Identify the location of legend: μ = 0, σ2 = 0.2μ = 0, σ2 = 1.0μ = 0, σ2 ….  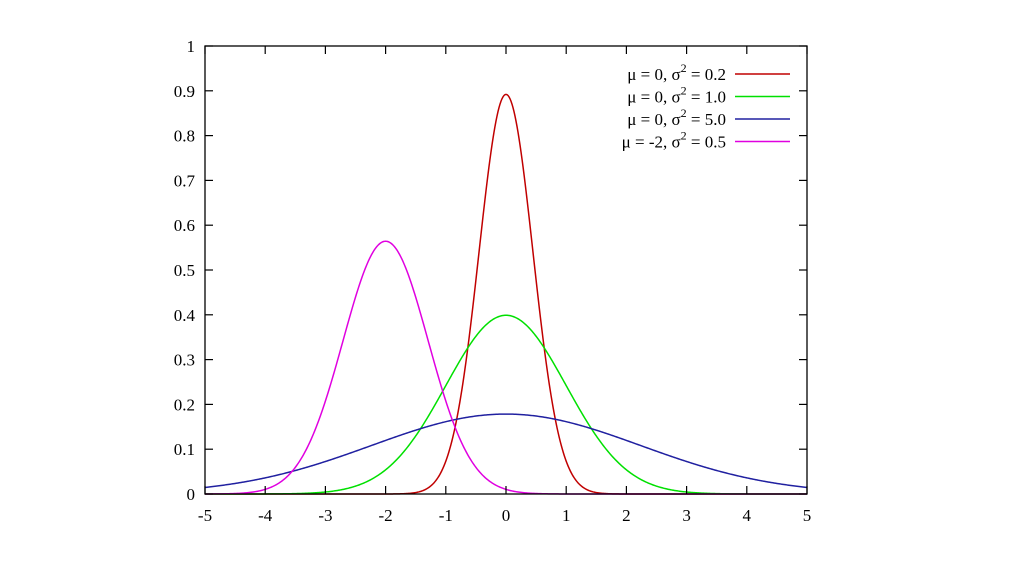
(706, 106).